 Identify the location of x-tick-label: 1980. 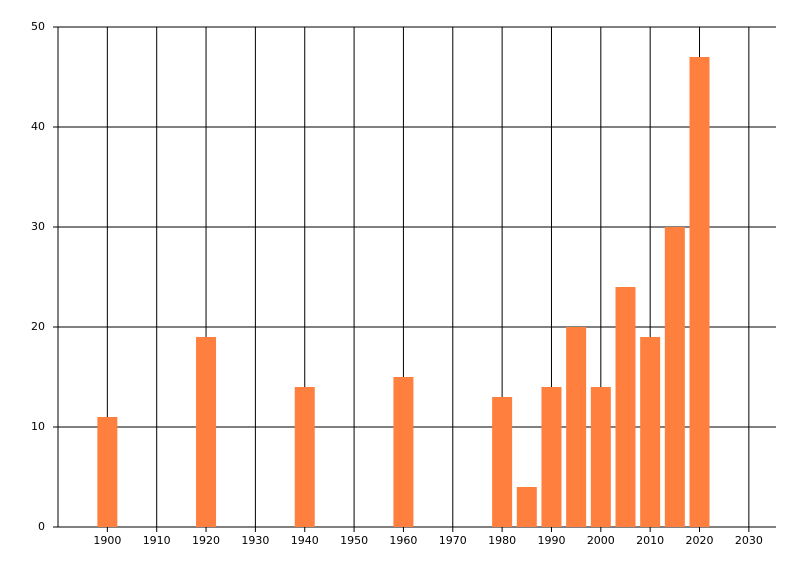
(502, 540).